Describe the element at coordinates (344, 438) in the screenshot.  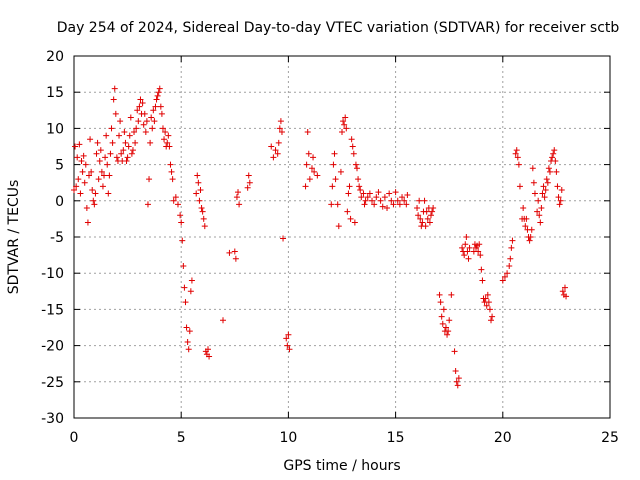
I see `x-tick-labels: 0 5 10 15 20 25` at that location.